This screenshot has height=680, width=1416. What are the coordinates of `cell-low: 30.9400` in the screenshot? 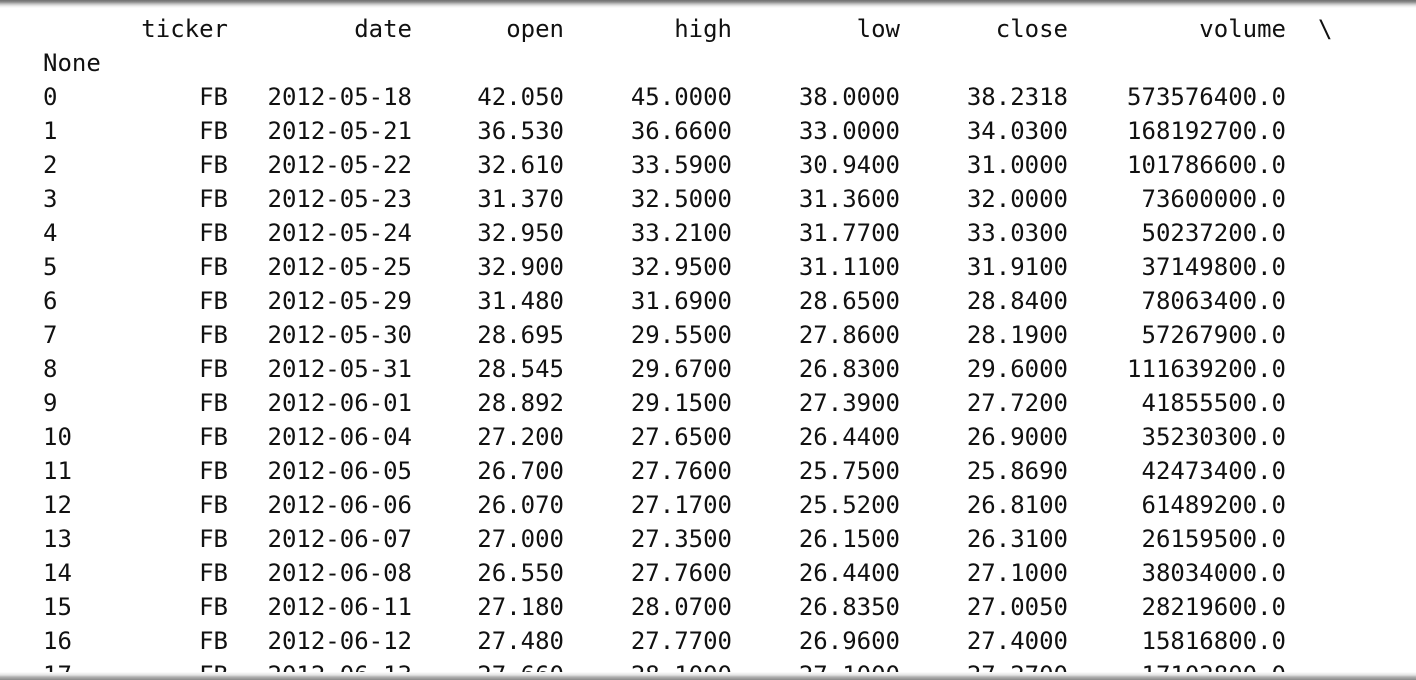 It's located at (849, 165).